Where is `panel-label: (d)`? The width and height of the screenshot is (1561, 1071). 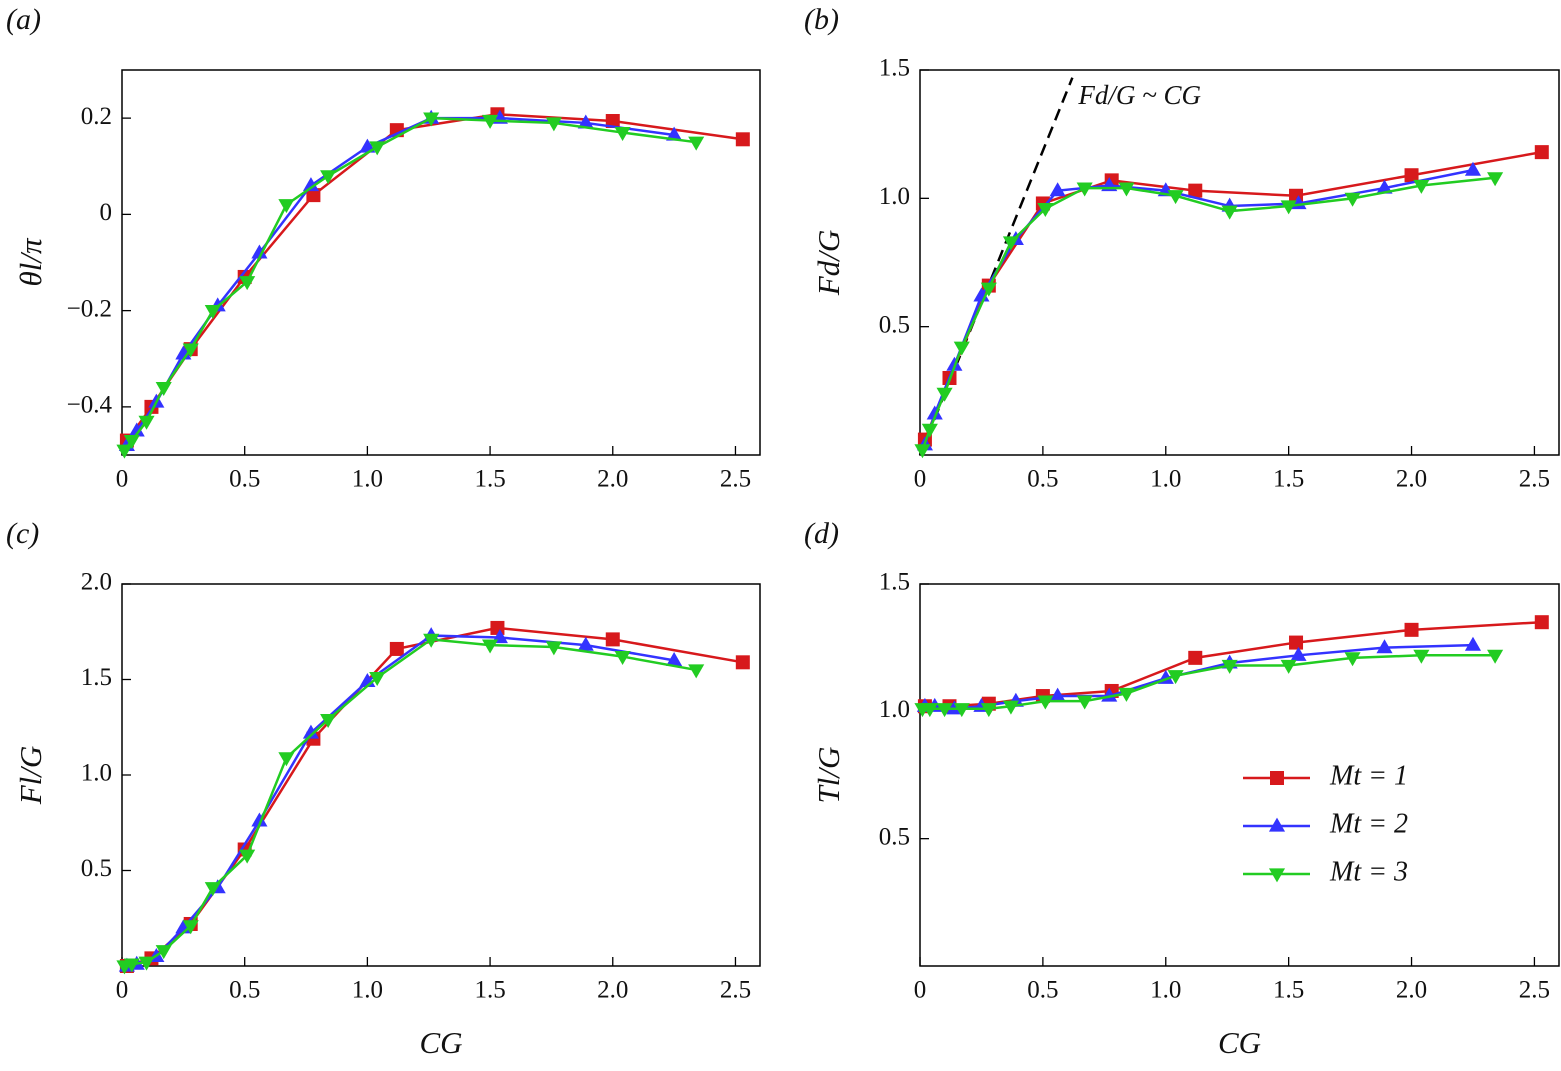 panel-label: (d) is located at coordinates (821, 533).